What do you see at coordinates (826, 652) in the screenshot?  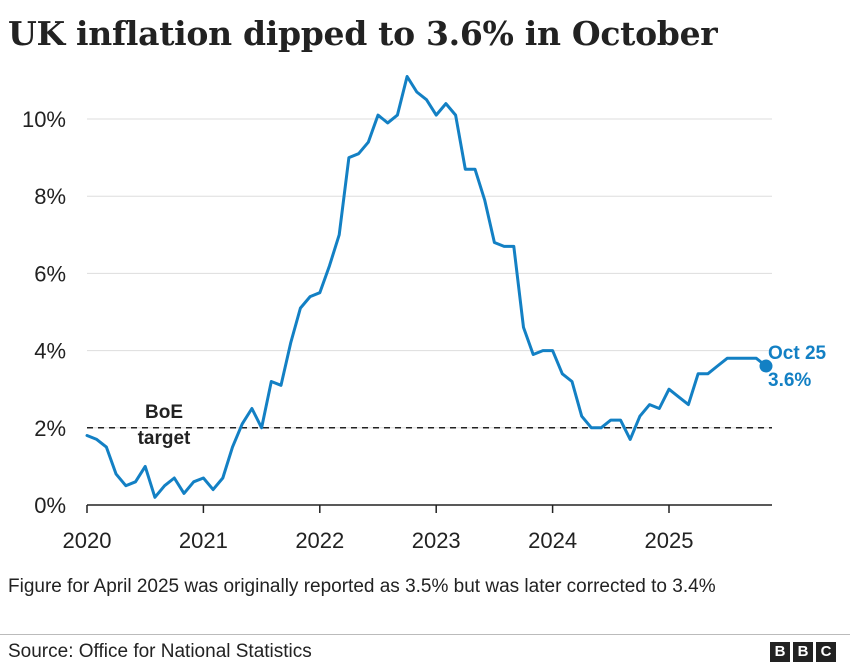 I see `logo-letter: C` at bounding box center [826, 652].